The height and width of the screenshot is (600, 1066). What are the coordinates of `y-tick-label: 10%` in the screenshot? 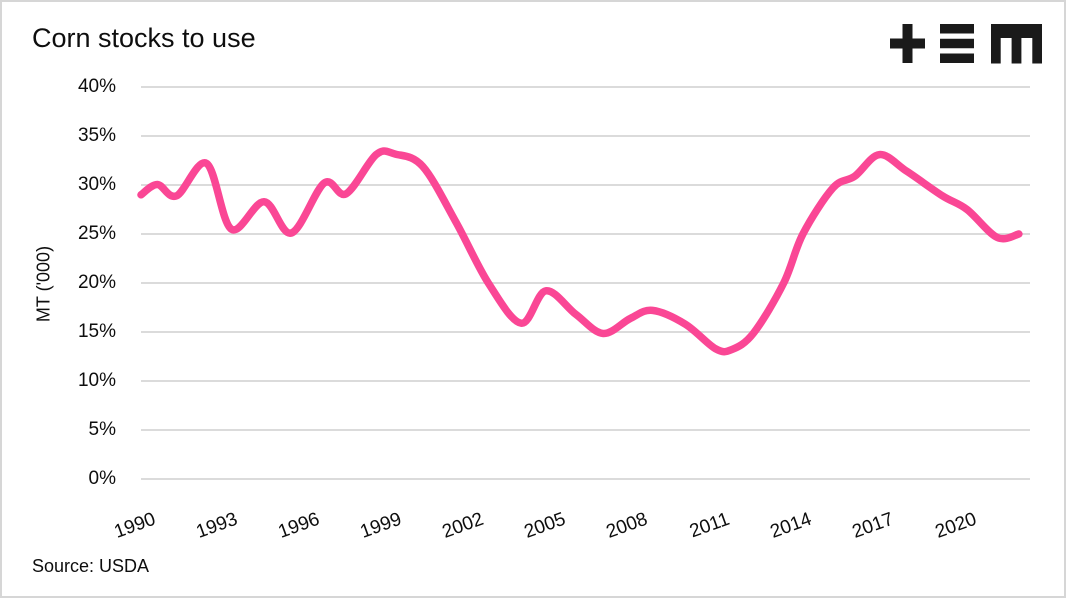 It's located at (59, 381).